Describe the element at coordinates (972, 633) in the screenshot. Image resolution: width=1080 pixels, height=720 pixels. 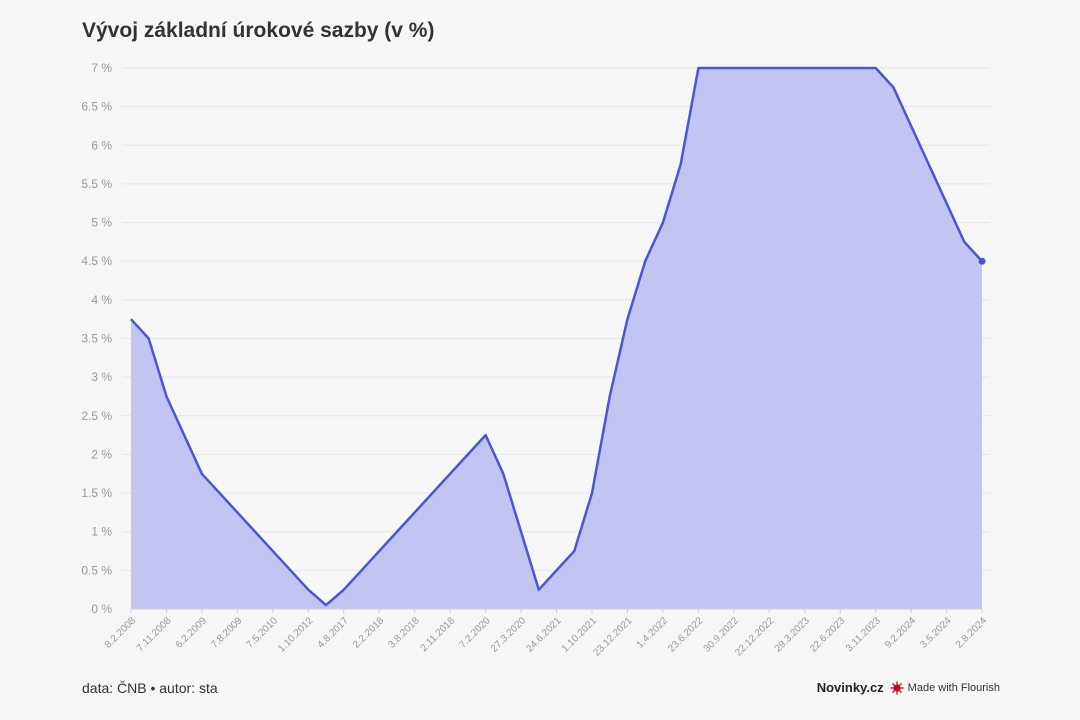
I see `x-tick-label: 2.8.2024` at that location.